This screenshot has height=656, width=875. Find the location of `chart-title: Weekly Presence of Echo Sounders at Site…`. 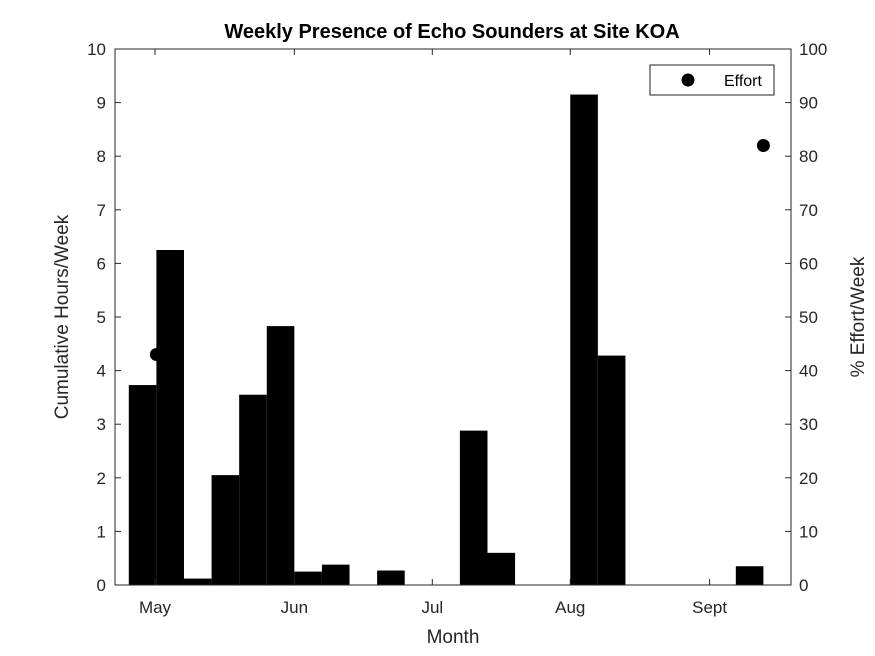

chart-title: Weekly Presence of Echo Sounders at Site… is located at coordinates (451, 32).